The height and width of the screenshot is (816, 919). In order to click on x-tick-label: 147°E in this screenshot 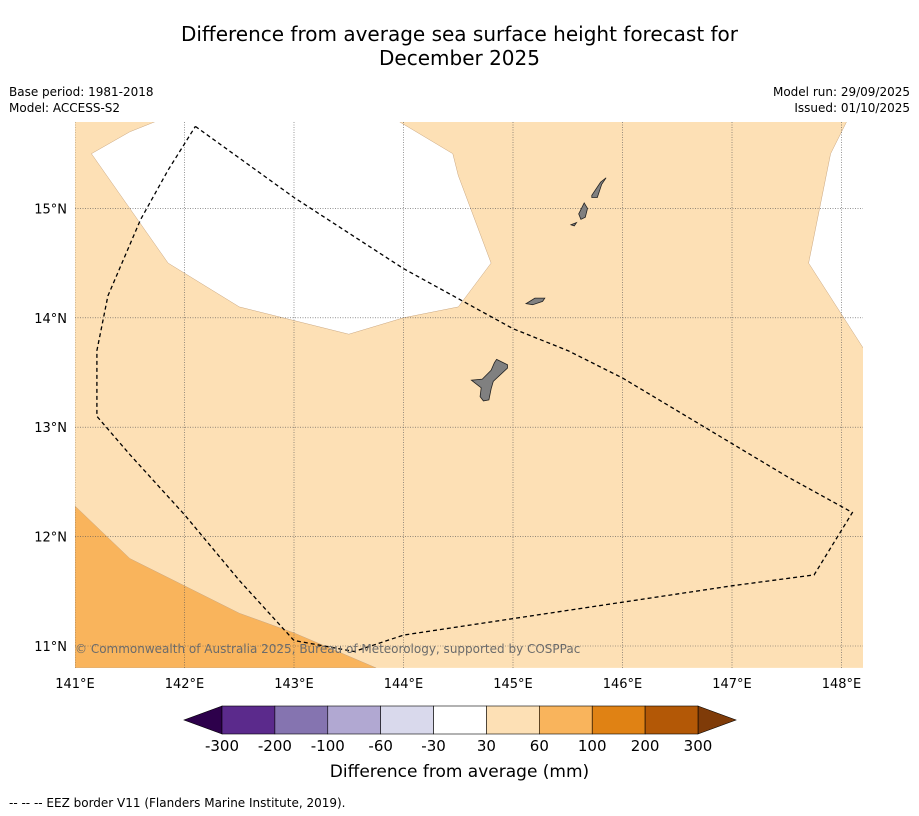, I will do `click(732, 684)`.